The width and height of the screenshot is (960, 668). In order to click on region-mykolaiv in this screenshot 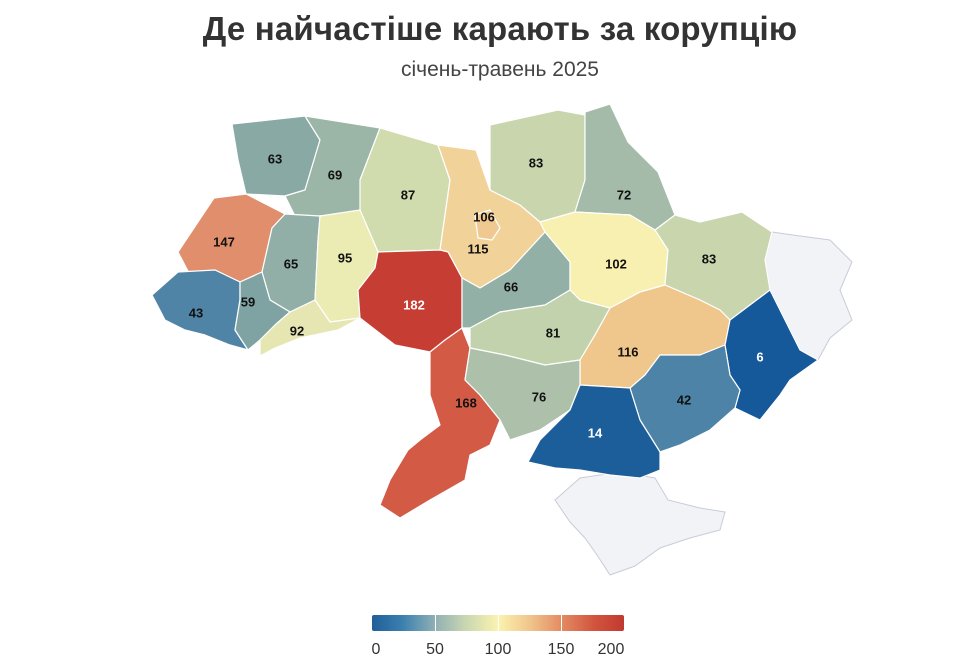, I will do `click(522, 394)`.